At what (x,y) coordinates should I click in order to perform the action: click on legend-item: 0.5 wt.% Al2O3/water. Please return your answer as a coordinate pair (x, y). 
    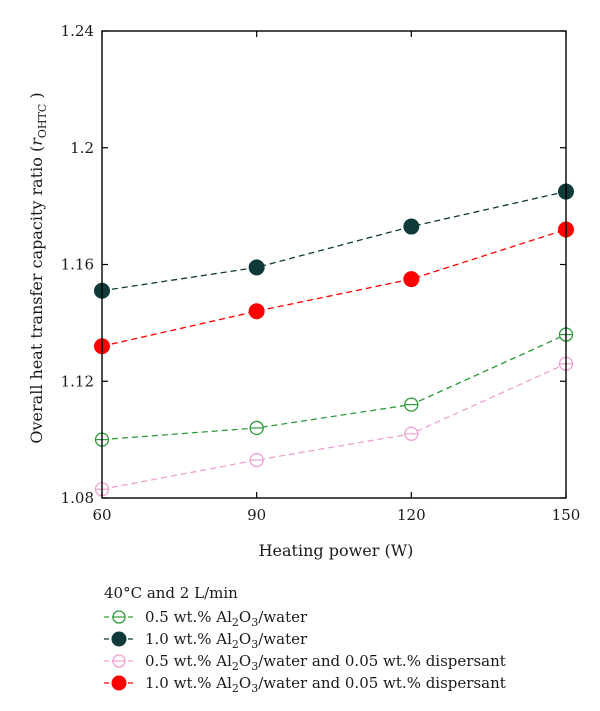
    Looking at the image, I should click on (206, 618).